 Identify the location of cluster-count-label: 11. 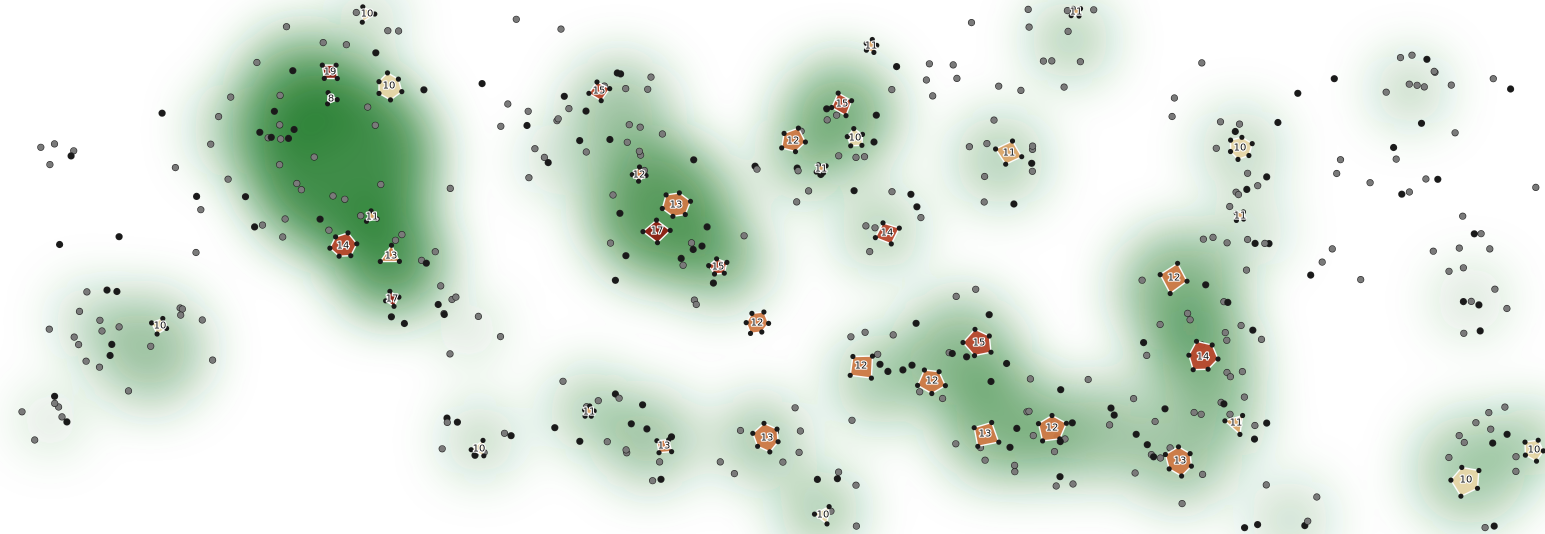
(589, 412).